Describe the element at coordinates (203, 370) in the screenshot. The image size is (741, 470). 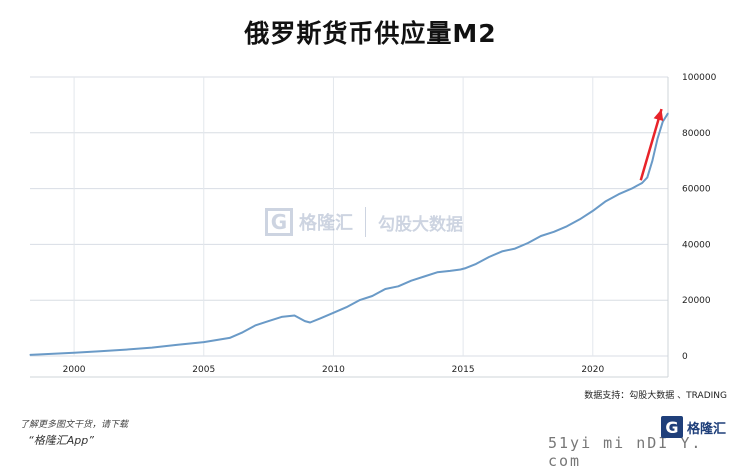
I see `x-tick-label: 2005` at that location.